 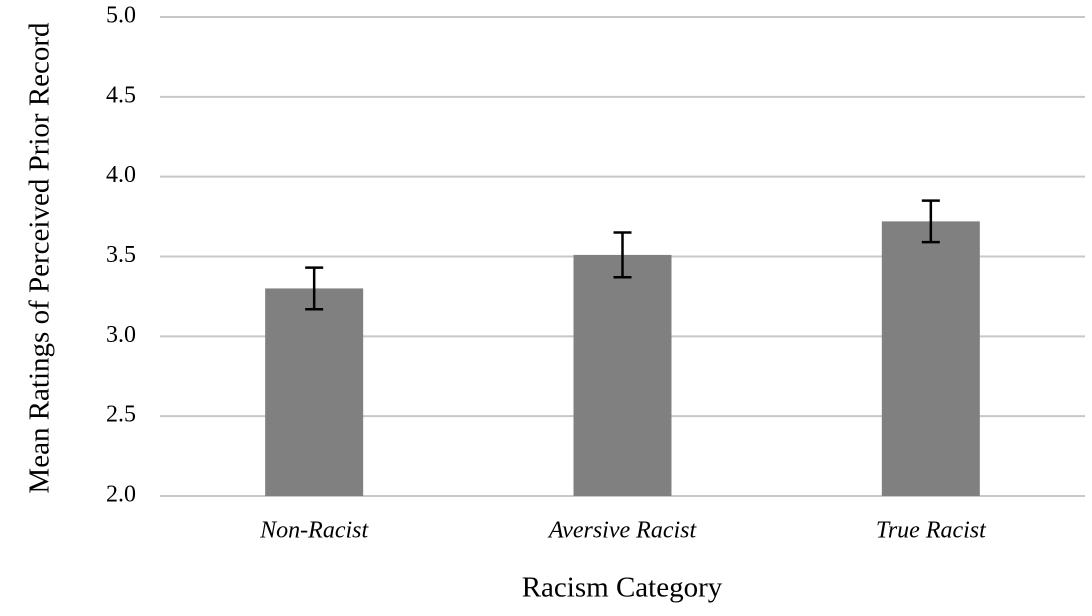 I want to click on y-axis-title: Mean Ratings of Perceived Prior Record, so click(x=40, y=258).